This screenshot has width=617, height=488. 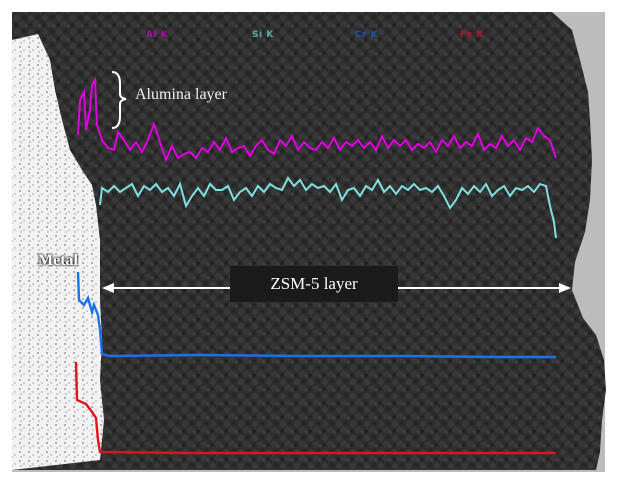 I want to click on legend-cr-k: Cr K, so click(x=367, y=35).